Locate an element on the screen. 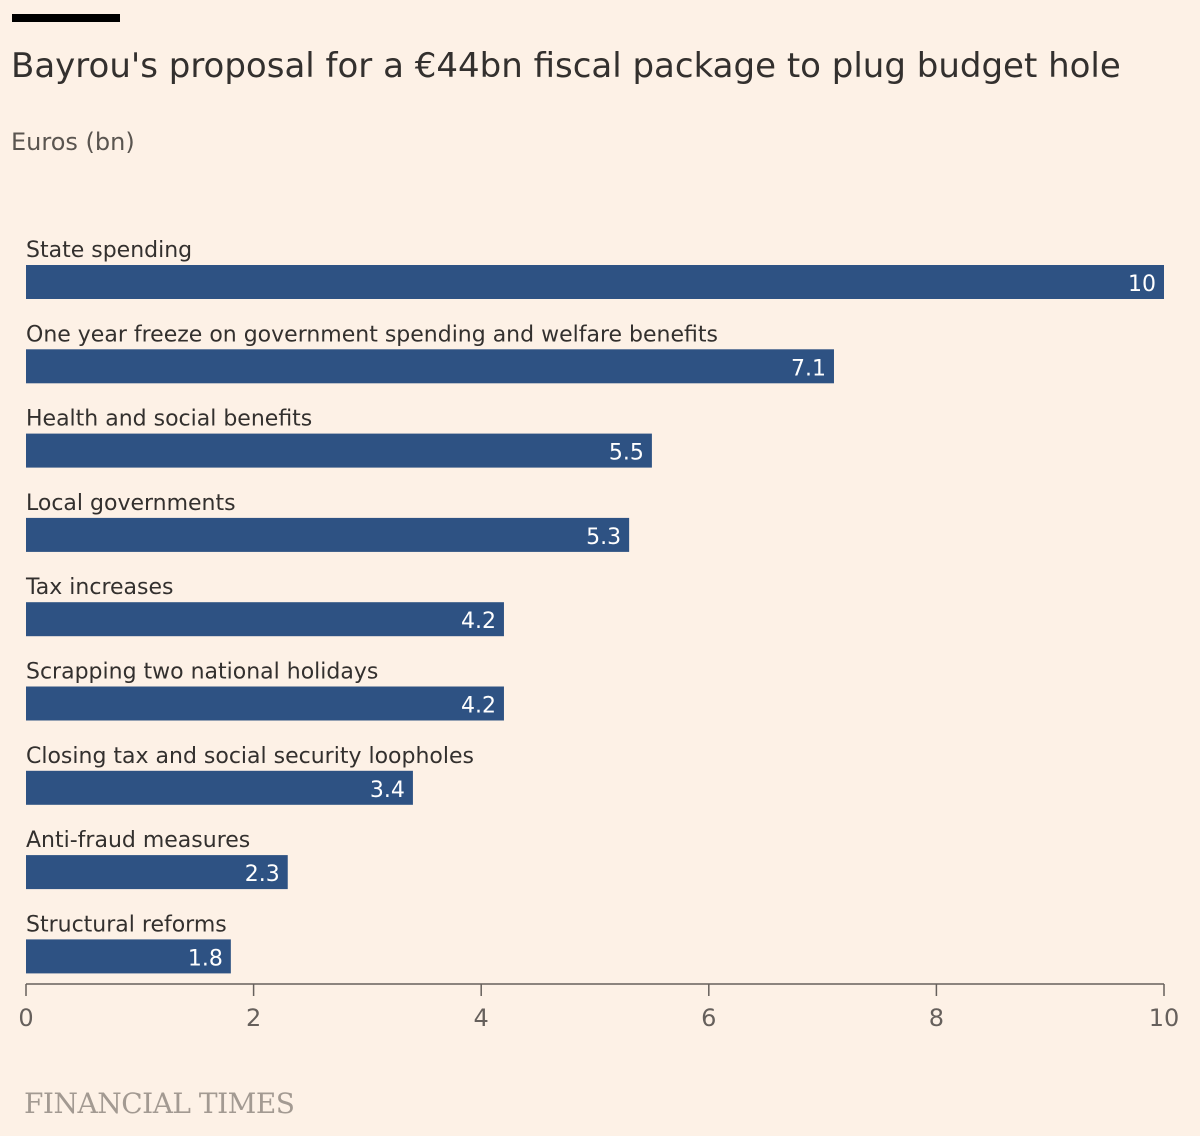  data-label: 10 is located at coordinates (1142, 284).